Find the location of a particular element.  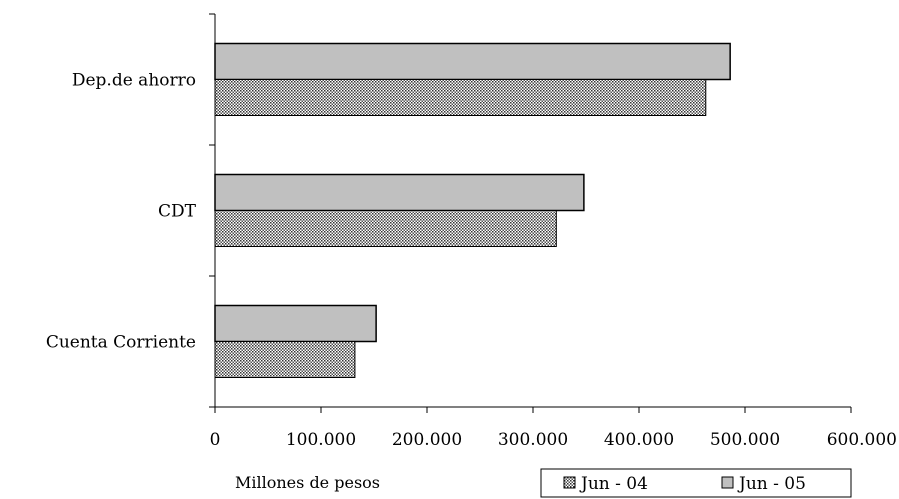

legend-label-jun-05: Jun - 05 is located at coordinates (771, 484).